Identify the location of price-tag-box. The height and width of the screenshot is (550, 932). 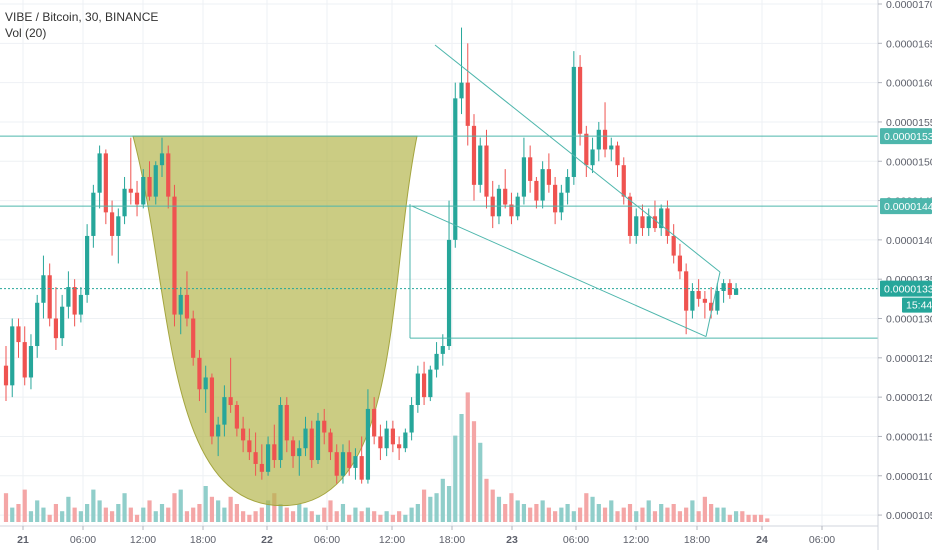
(906, 136).